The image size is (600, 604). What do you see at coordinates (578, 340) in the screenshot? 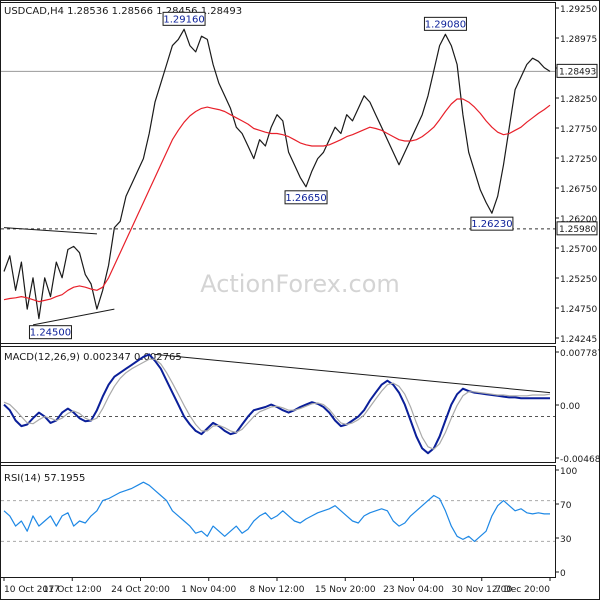
I see `y-tick-label-price: 1.24245` at bounding box center [578, 340].